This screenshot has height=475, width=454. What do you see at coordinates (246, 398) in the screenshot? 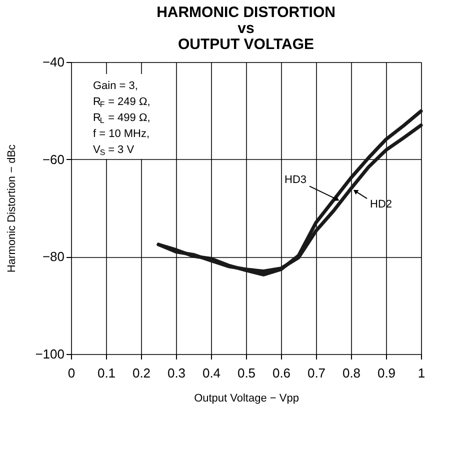
I see `x-axis-title: Output Voltage − Vpp` at bounding box center [246, 398].